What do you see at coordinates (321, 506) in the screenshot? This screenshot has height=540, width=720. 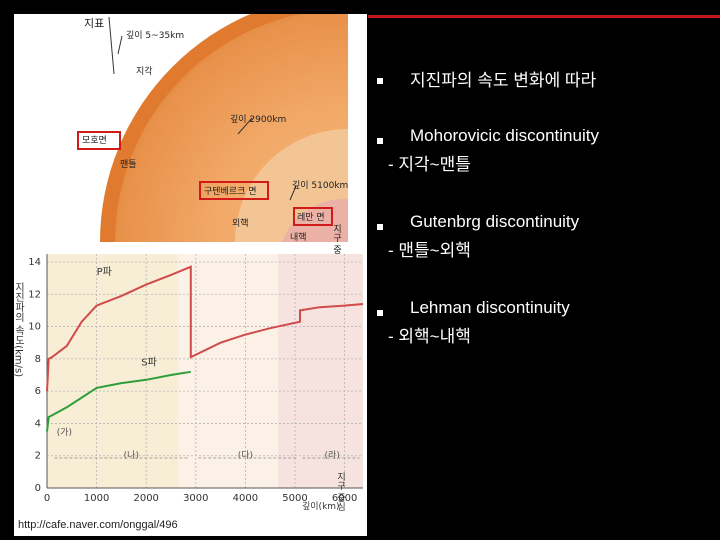 I see `chart-xlabel: 깊이(km)` at bounding box center [321, 506].